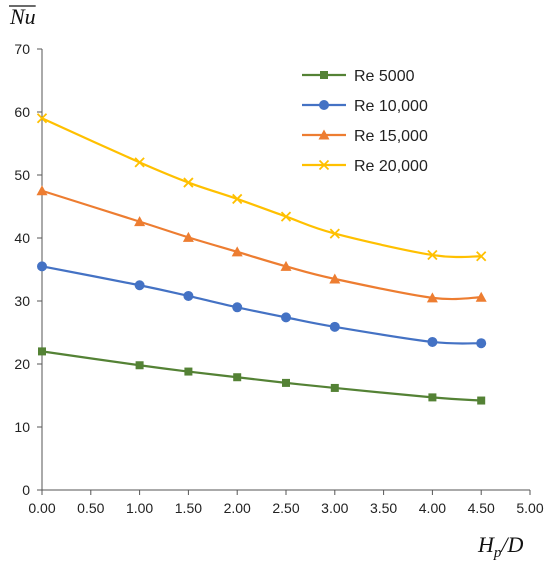 Image resolution: width=550 pixels, height=566 pixels. Describe the element at coordinates (511, 544) in the screenshot. I see `x-axis-label-d: /D` at that location.